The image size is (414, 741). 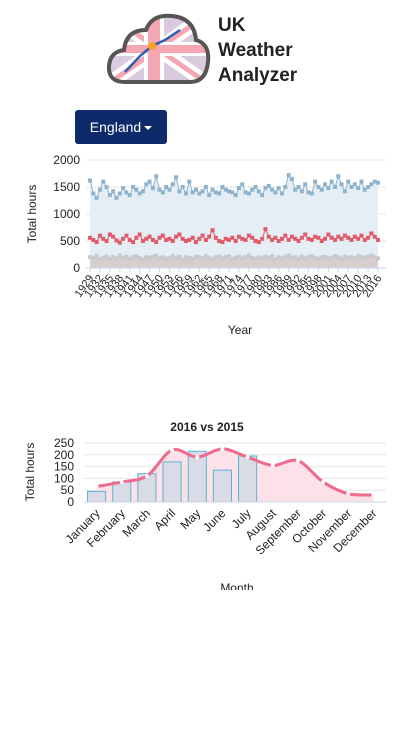 What do you see at coordinates (64, 467) in the screenshot?
I see `y-tick-label: 150` at bounding box center [64, 467].